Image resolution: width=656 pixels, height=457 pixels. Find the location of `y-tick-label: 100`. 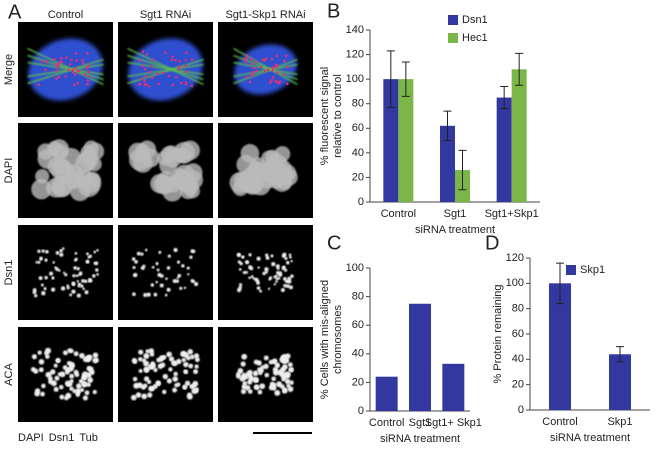

y-tick-label: 100 is located at coordinates (355, 268).